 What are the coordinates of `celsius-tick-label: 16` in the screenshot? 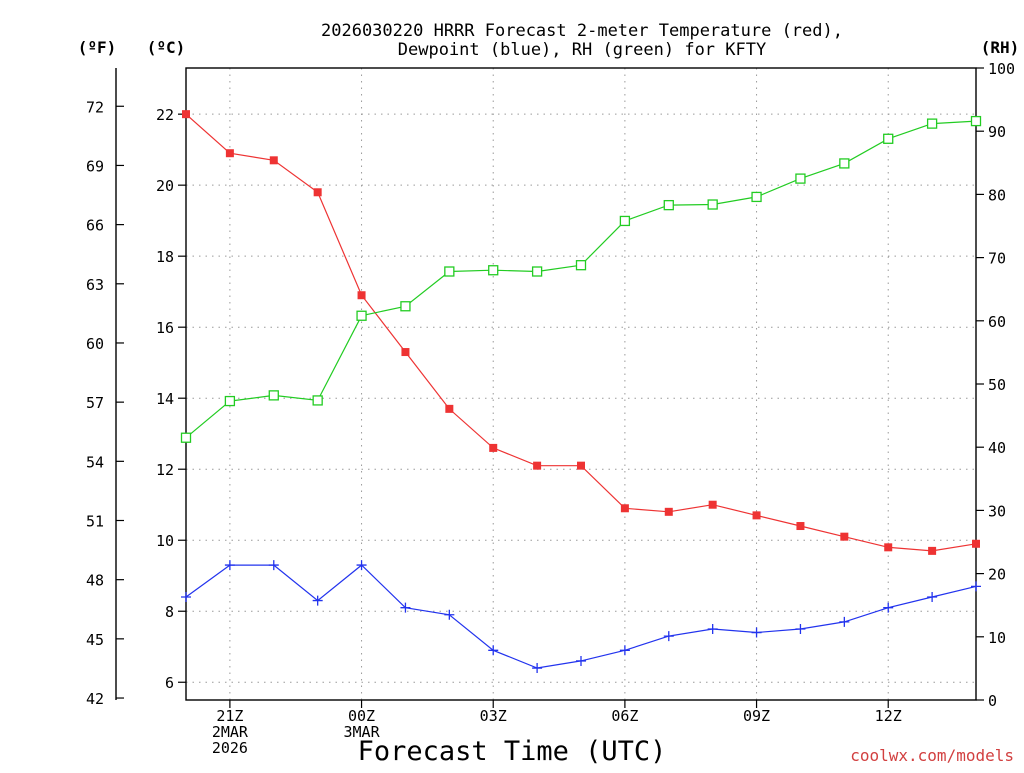 It's located at (165, 328).